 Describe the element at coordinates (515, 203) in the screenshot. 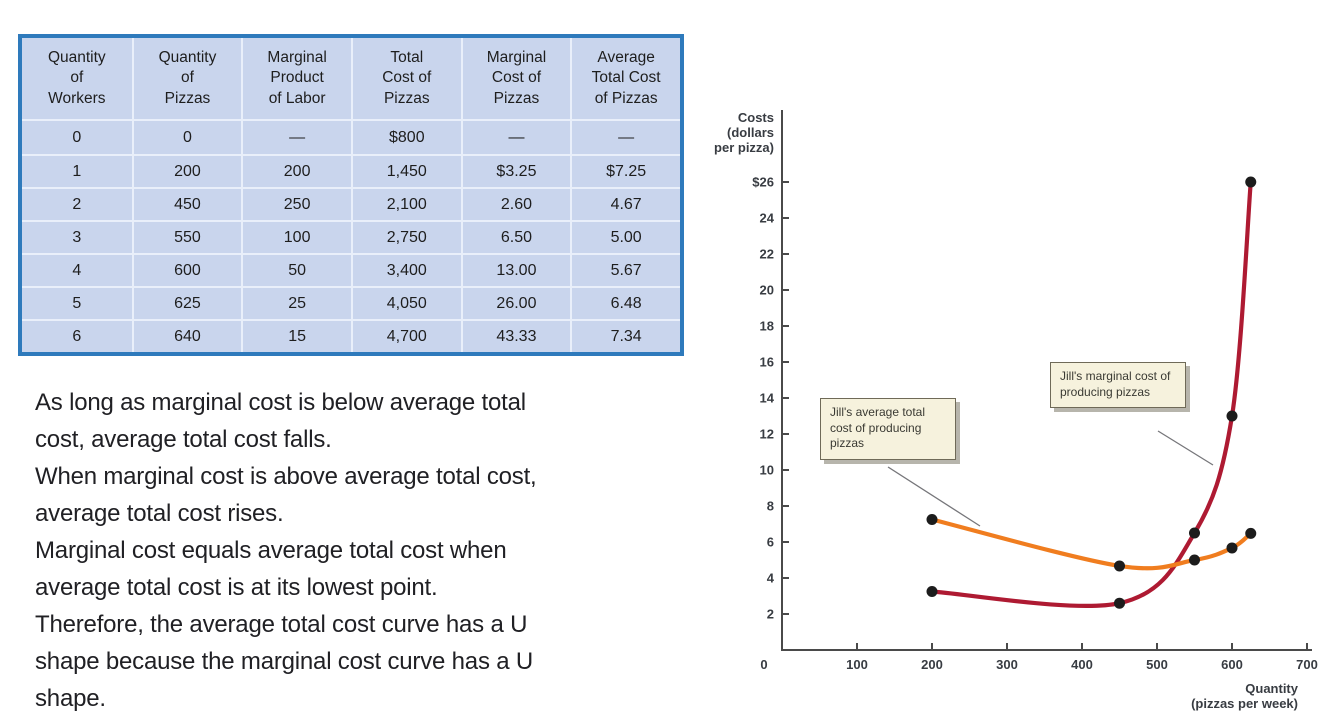

I see `table-cell: 2.60` at that location.